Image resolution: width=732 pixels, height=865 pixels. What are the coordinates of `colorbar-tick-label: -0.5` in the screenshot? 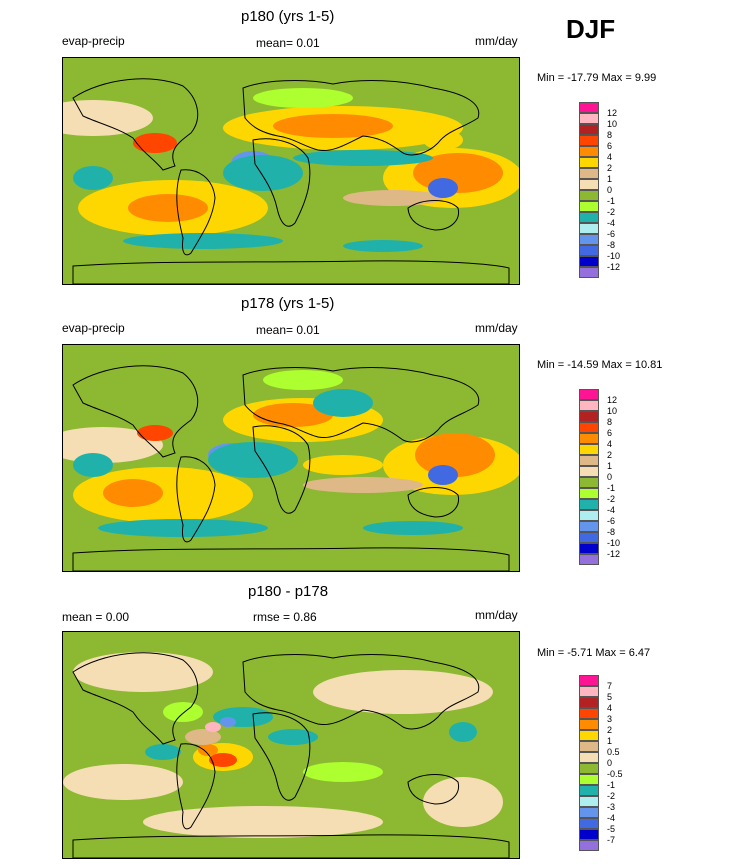 It's located at (615, 774).